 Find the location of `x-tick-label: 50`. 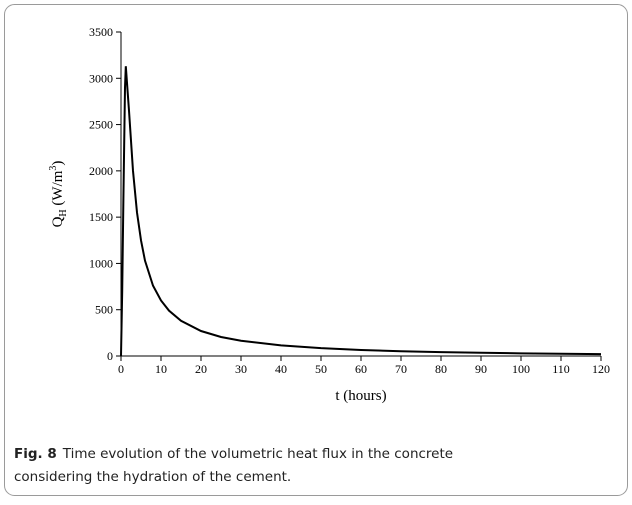

x-tick-label: 50 is located at coordinates (321, 369).